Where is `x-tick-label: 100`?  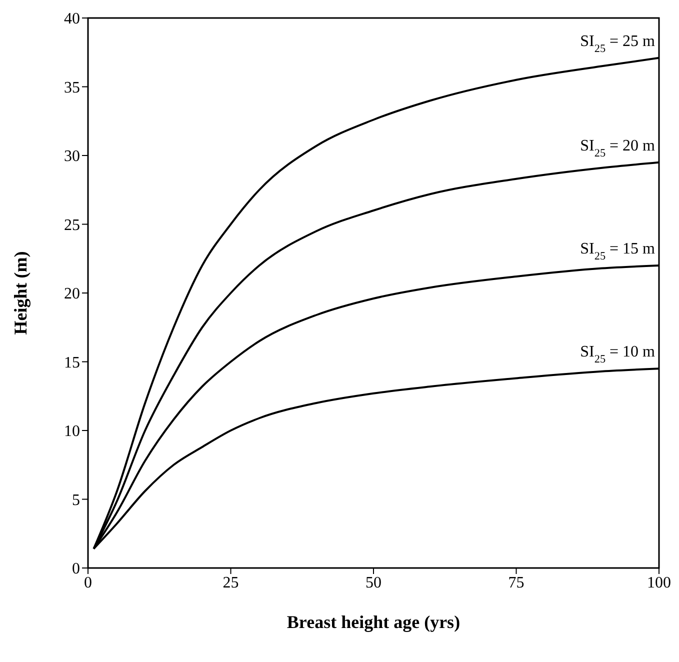
x-tick-label: 100 is located at coordinates (659, 583).